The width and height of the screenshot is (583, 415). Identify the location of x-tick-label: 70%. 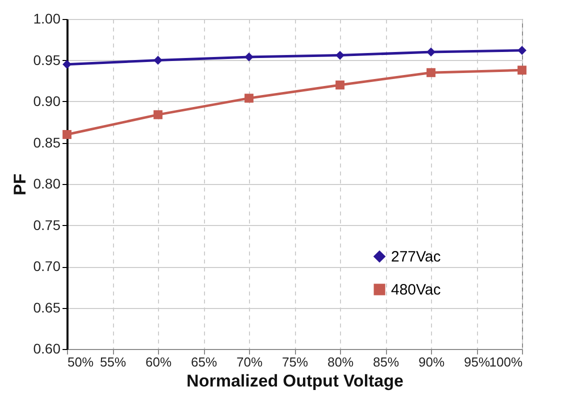
(249, 362).